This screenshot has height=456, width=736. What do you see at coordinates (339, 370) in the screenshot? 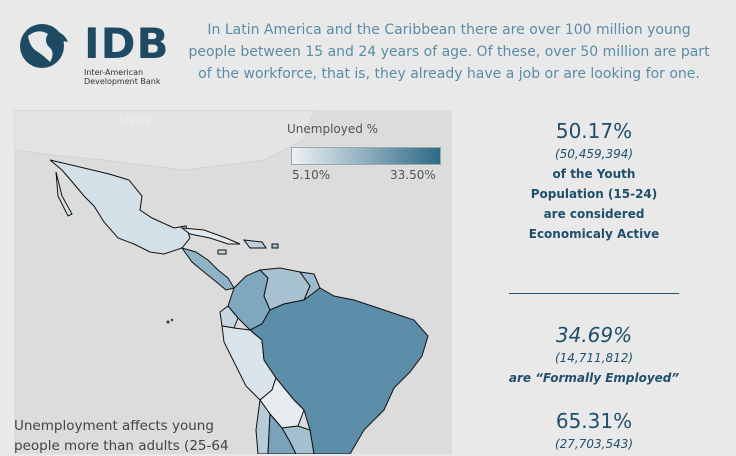
I see `country-brazil` at bounding box center [339, 370].